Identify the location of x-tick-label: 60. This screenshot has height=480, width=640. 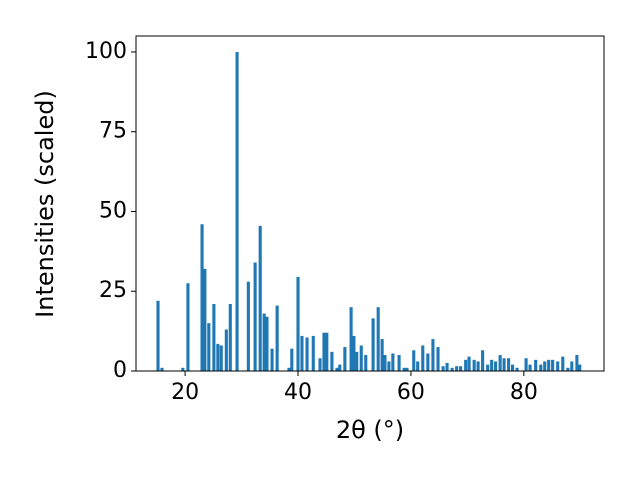
(411, 392).